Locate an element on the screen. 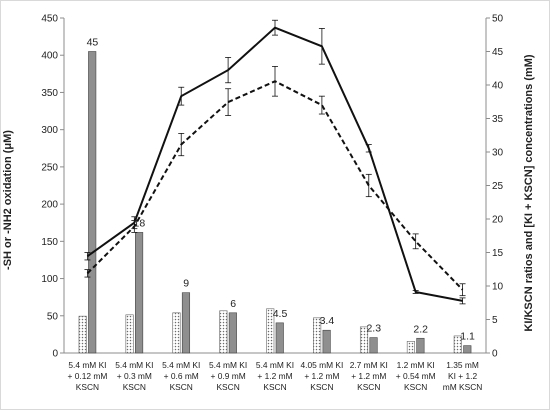 The image size is (550, 410). y-tick-left-label: 300 is located at coordinates (49, 130).